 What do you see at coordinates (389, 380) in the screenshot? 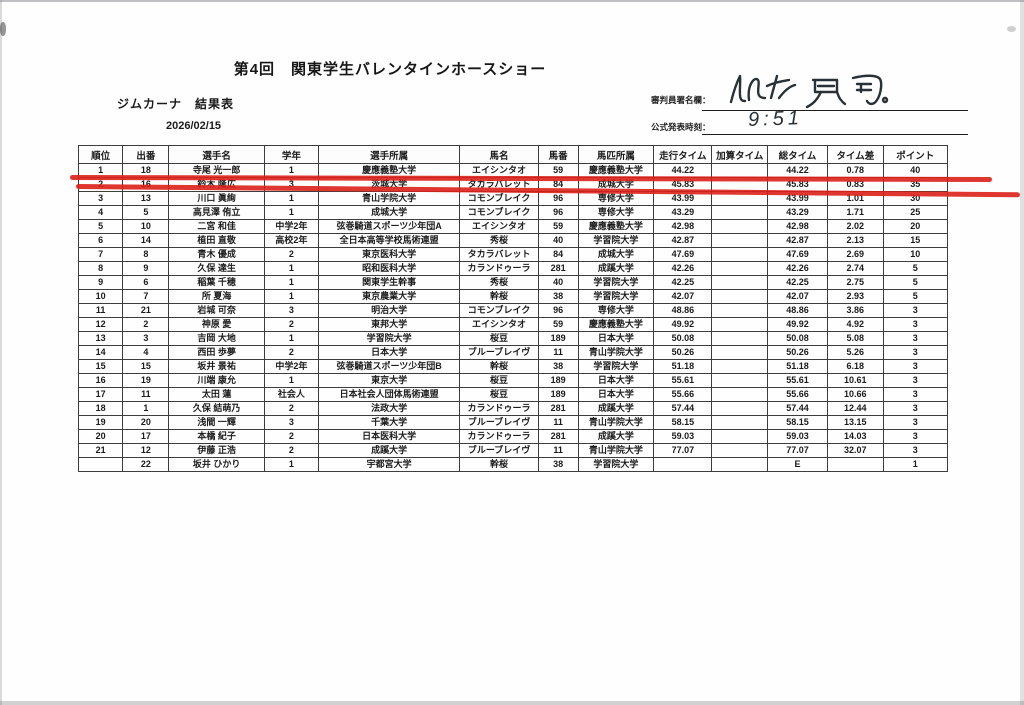
I see `table-cell: 東京大学` at bounding box center [389, 380].